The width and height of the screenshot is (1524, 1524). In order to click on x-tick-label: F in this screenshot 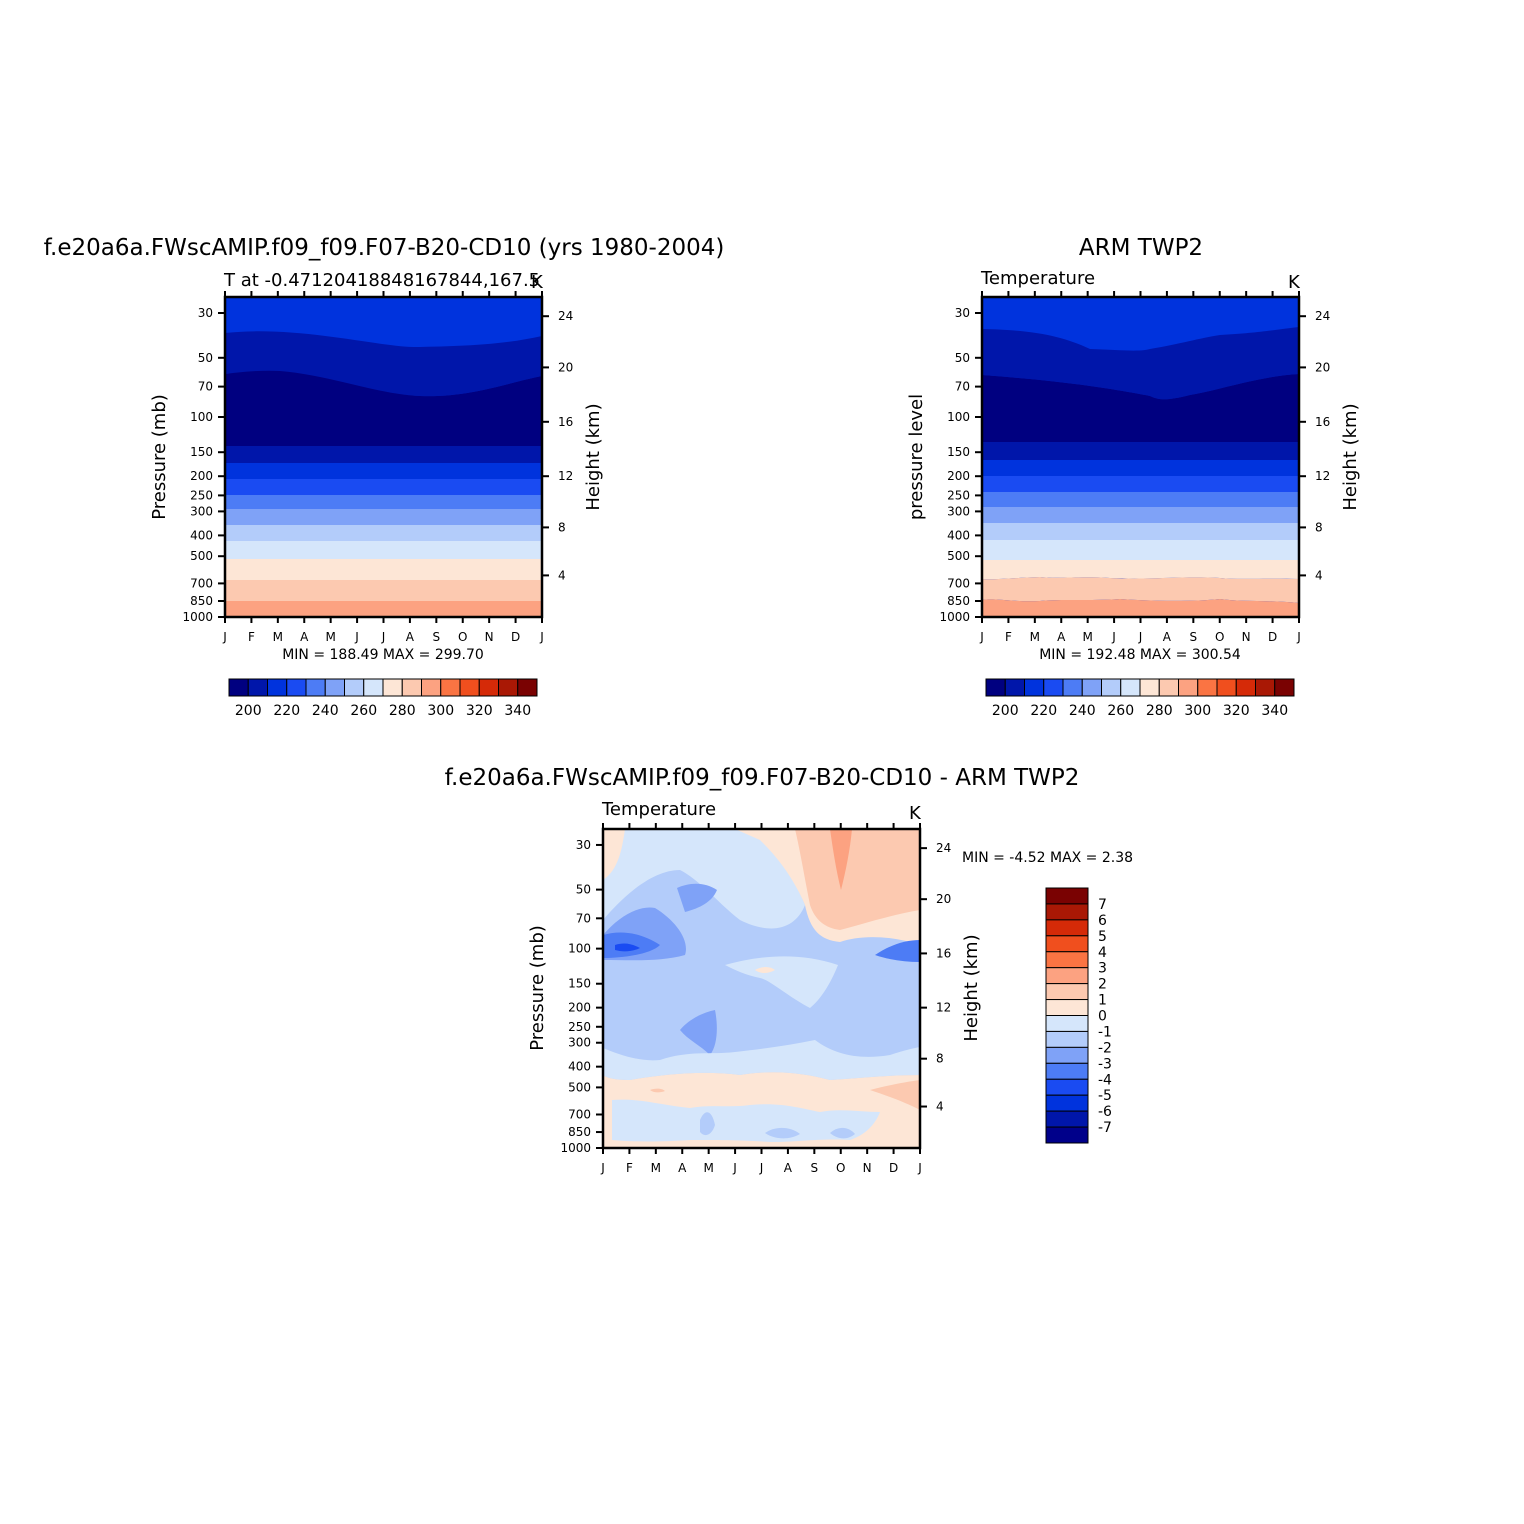, I will do `click(1008, 637)`.